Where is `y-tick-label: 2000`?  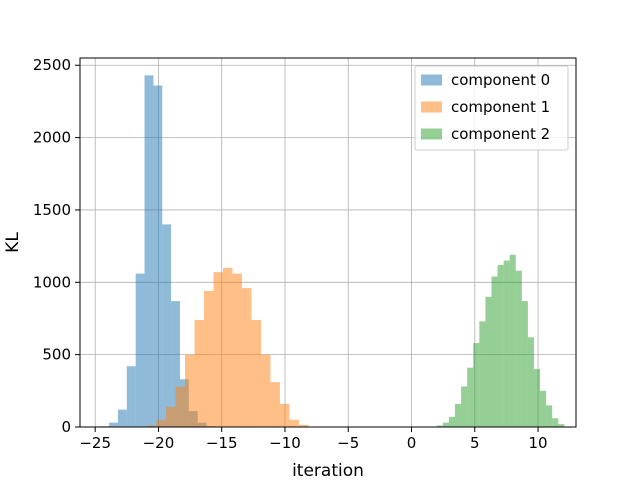
y-tick-label: 2000 is located at coordinates (52, 138).